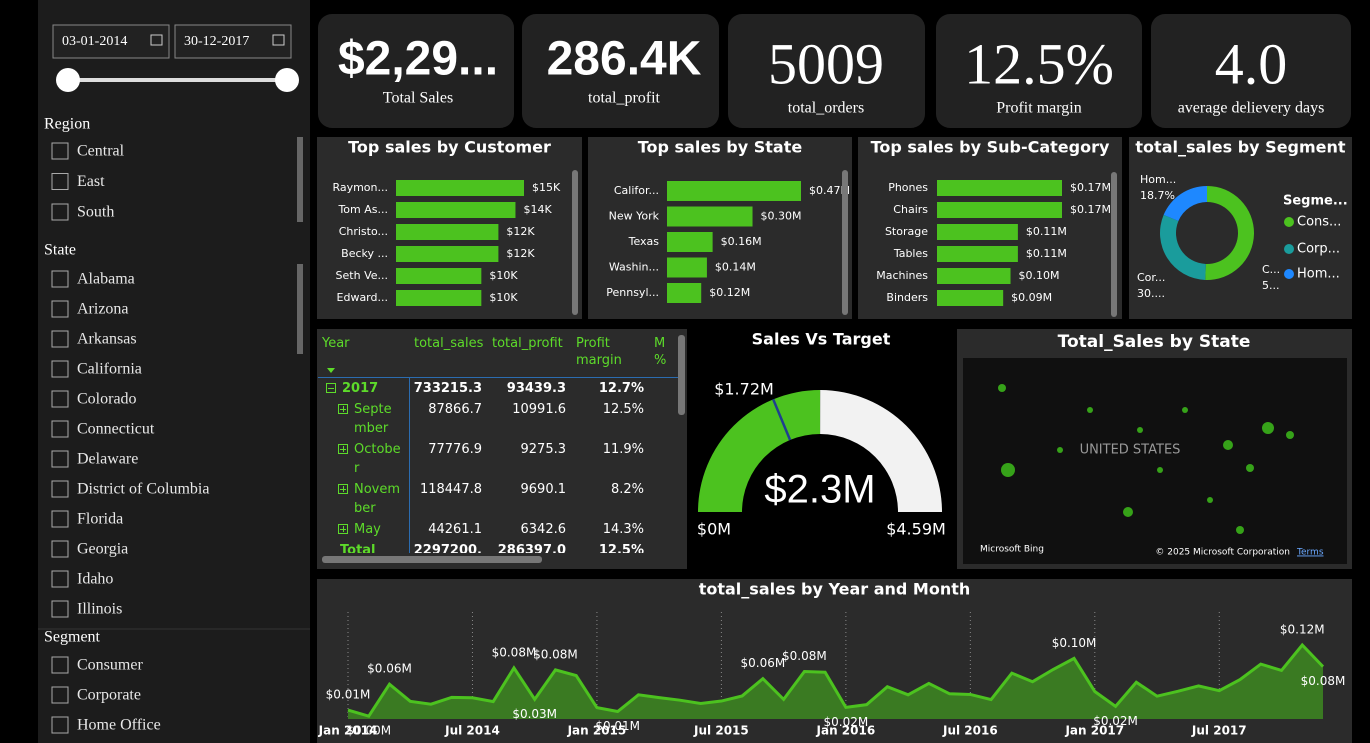 This screenshot has height=743, width=1370. Describe the element at coordinates (624, 59) in the screenshot. I see `kpi-value: 286.4K` at that location.